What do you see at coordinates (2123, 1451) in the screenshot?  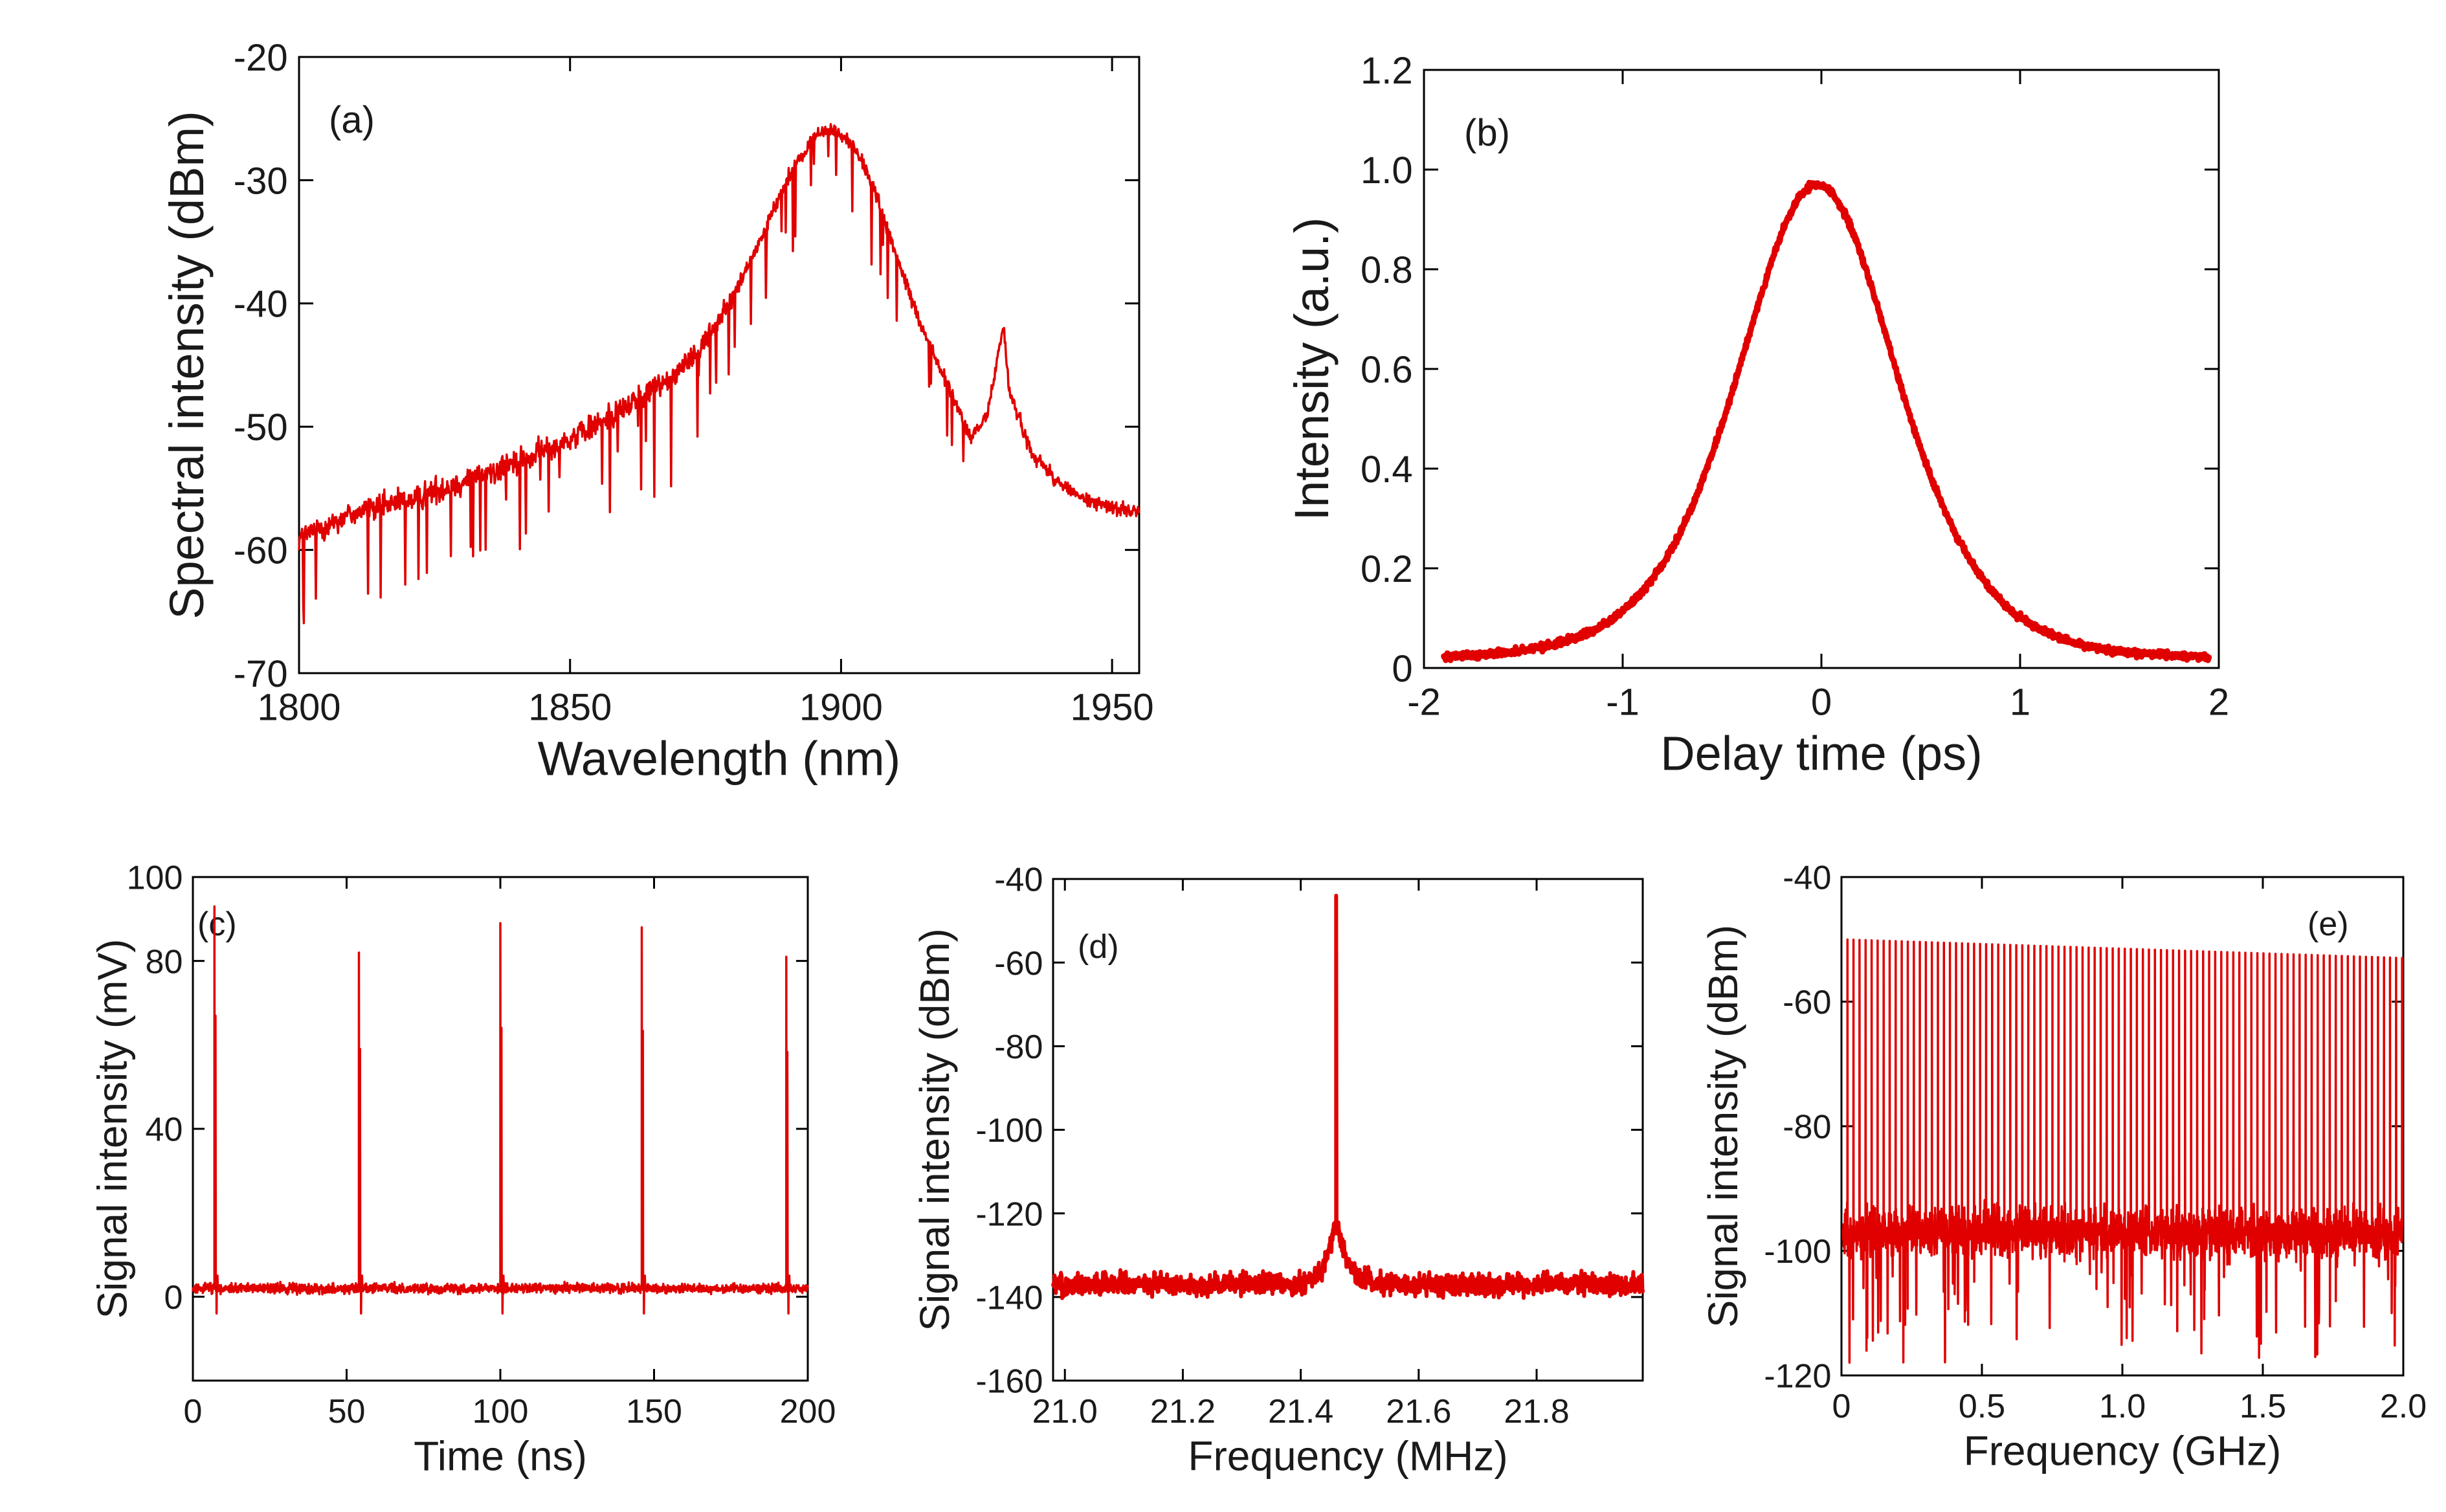 I see `x-axis-label-e: Frequency (GHz)` at bounding box center [2123, 1451].